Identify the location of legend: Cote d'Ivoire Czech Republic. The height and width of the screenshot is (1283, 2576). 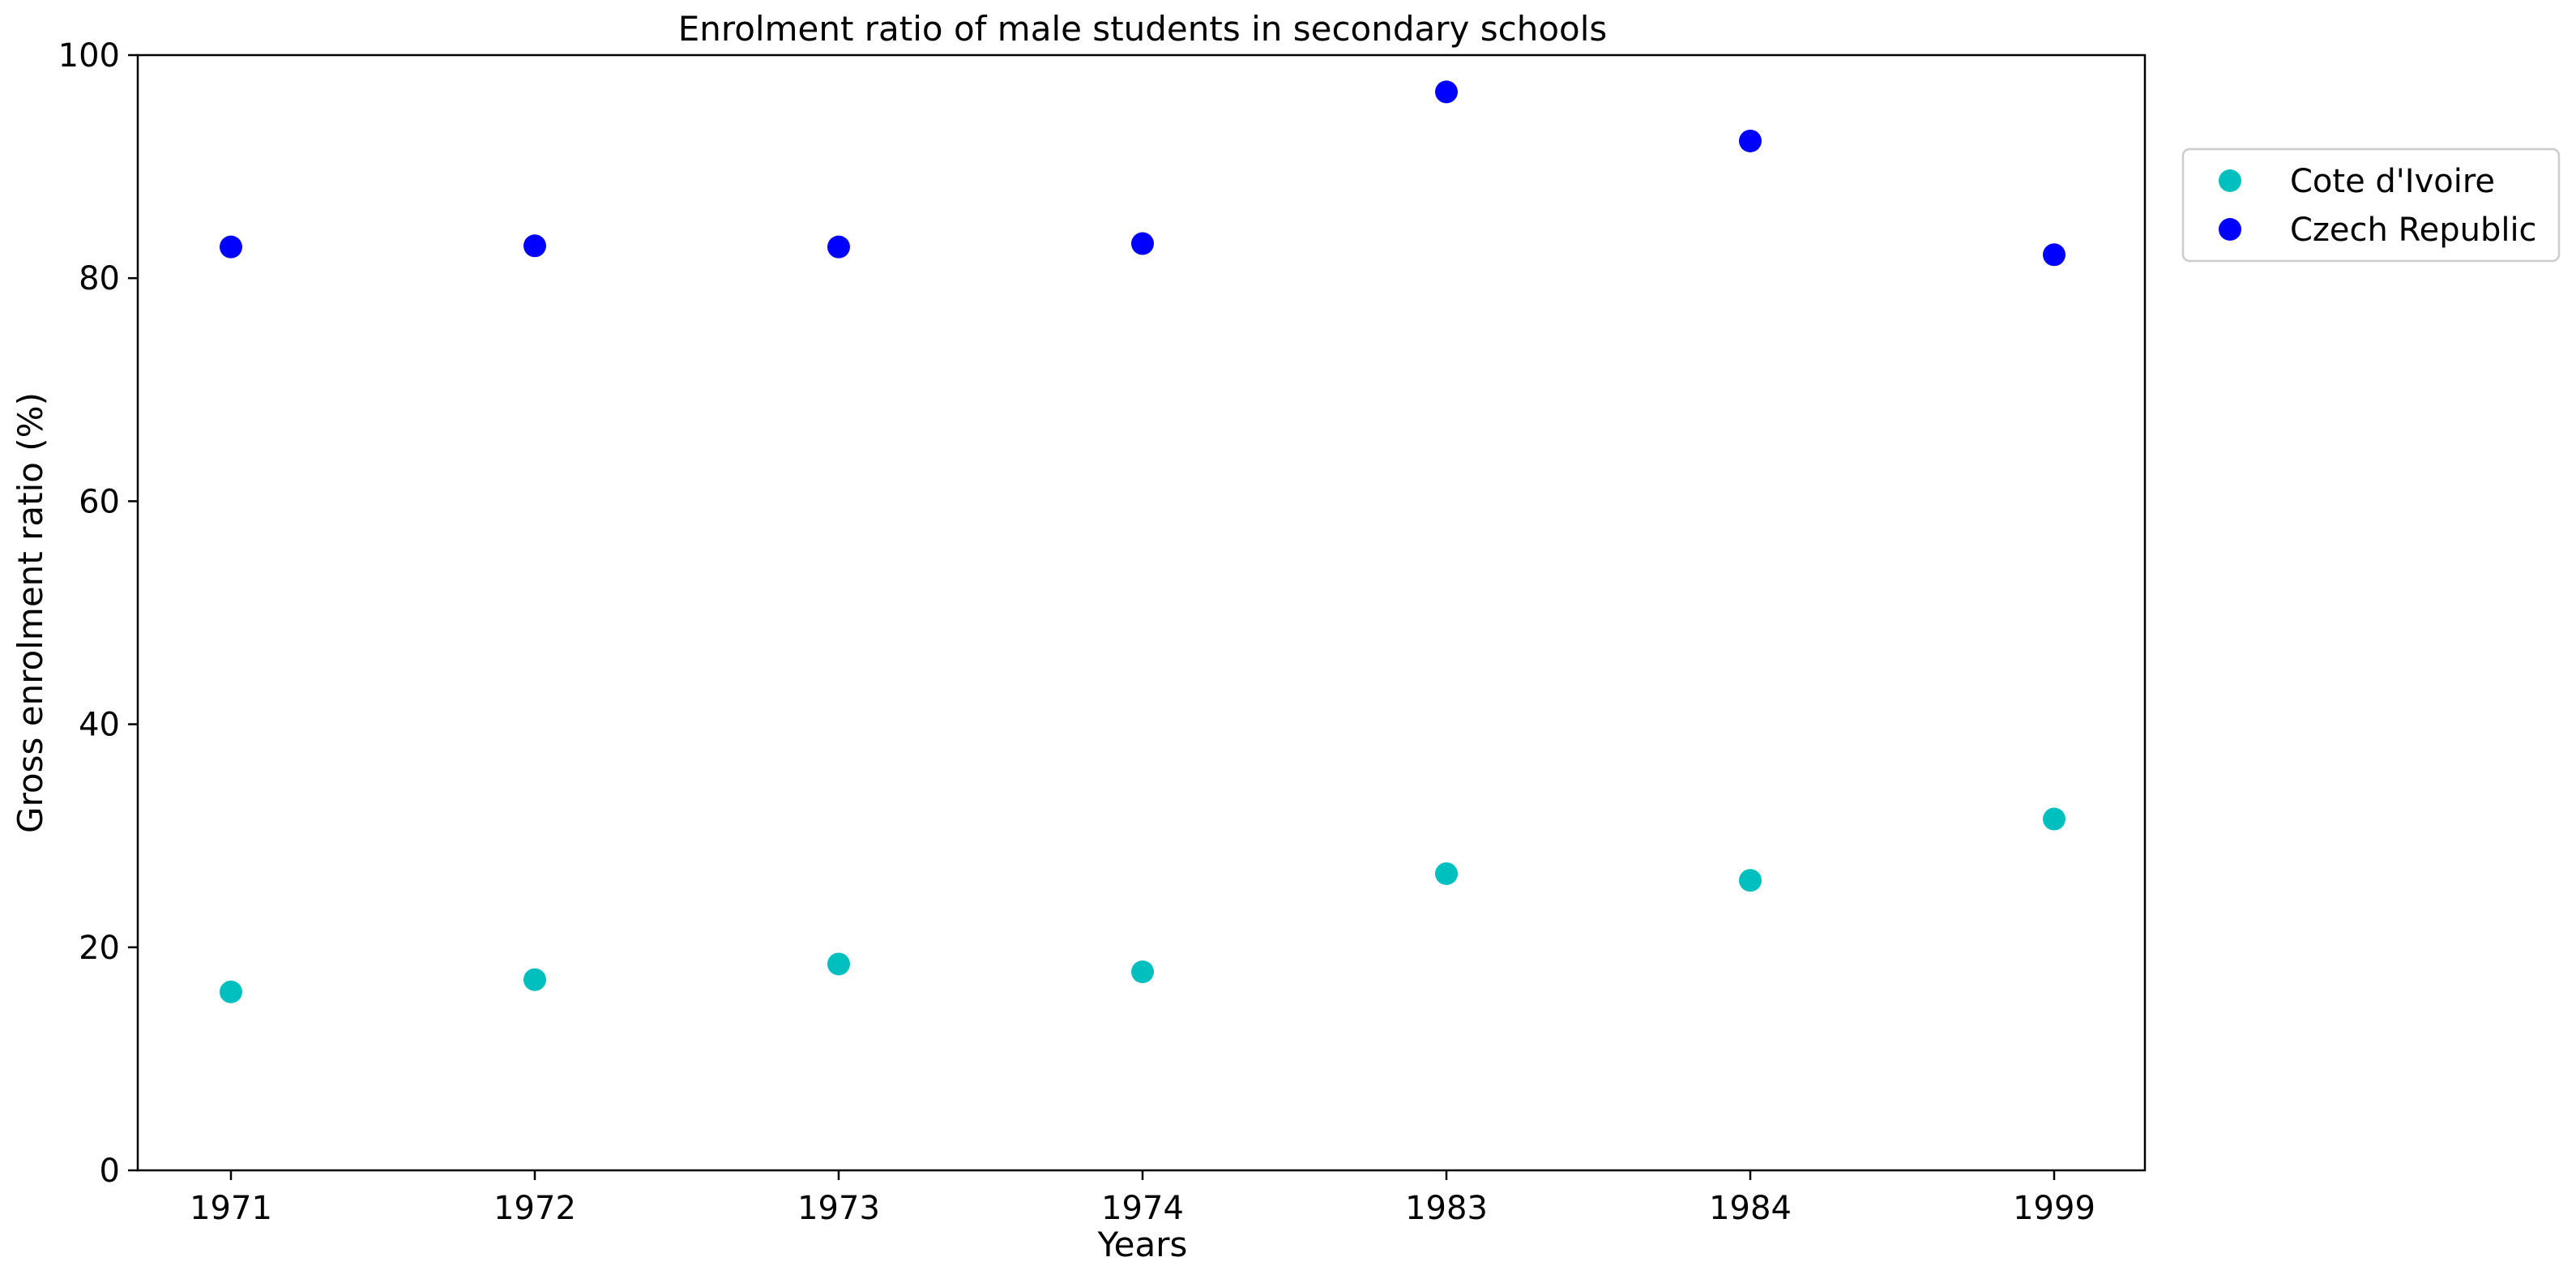
(2371, 205).